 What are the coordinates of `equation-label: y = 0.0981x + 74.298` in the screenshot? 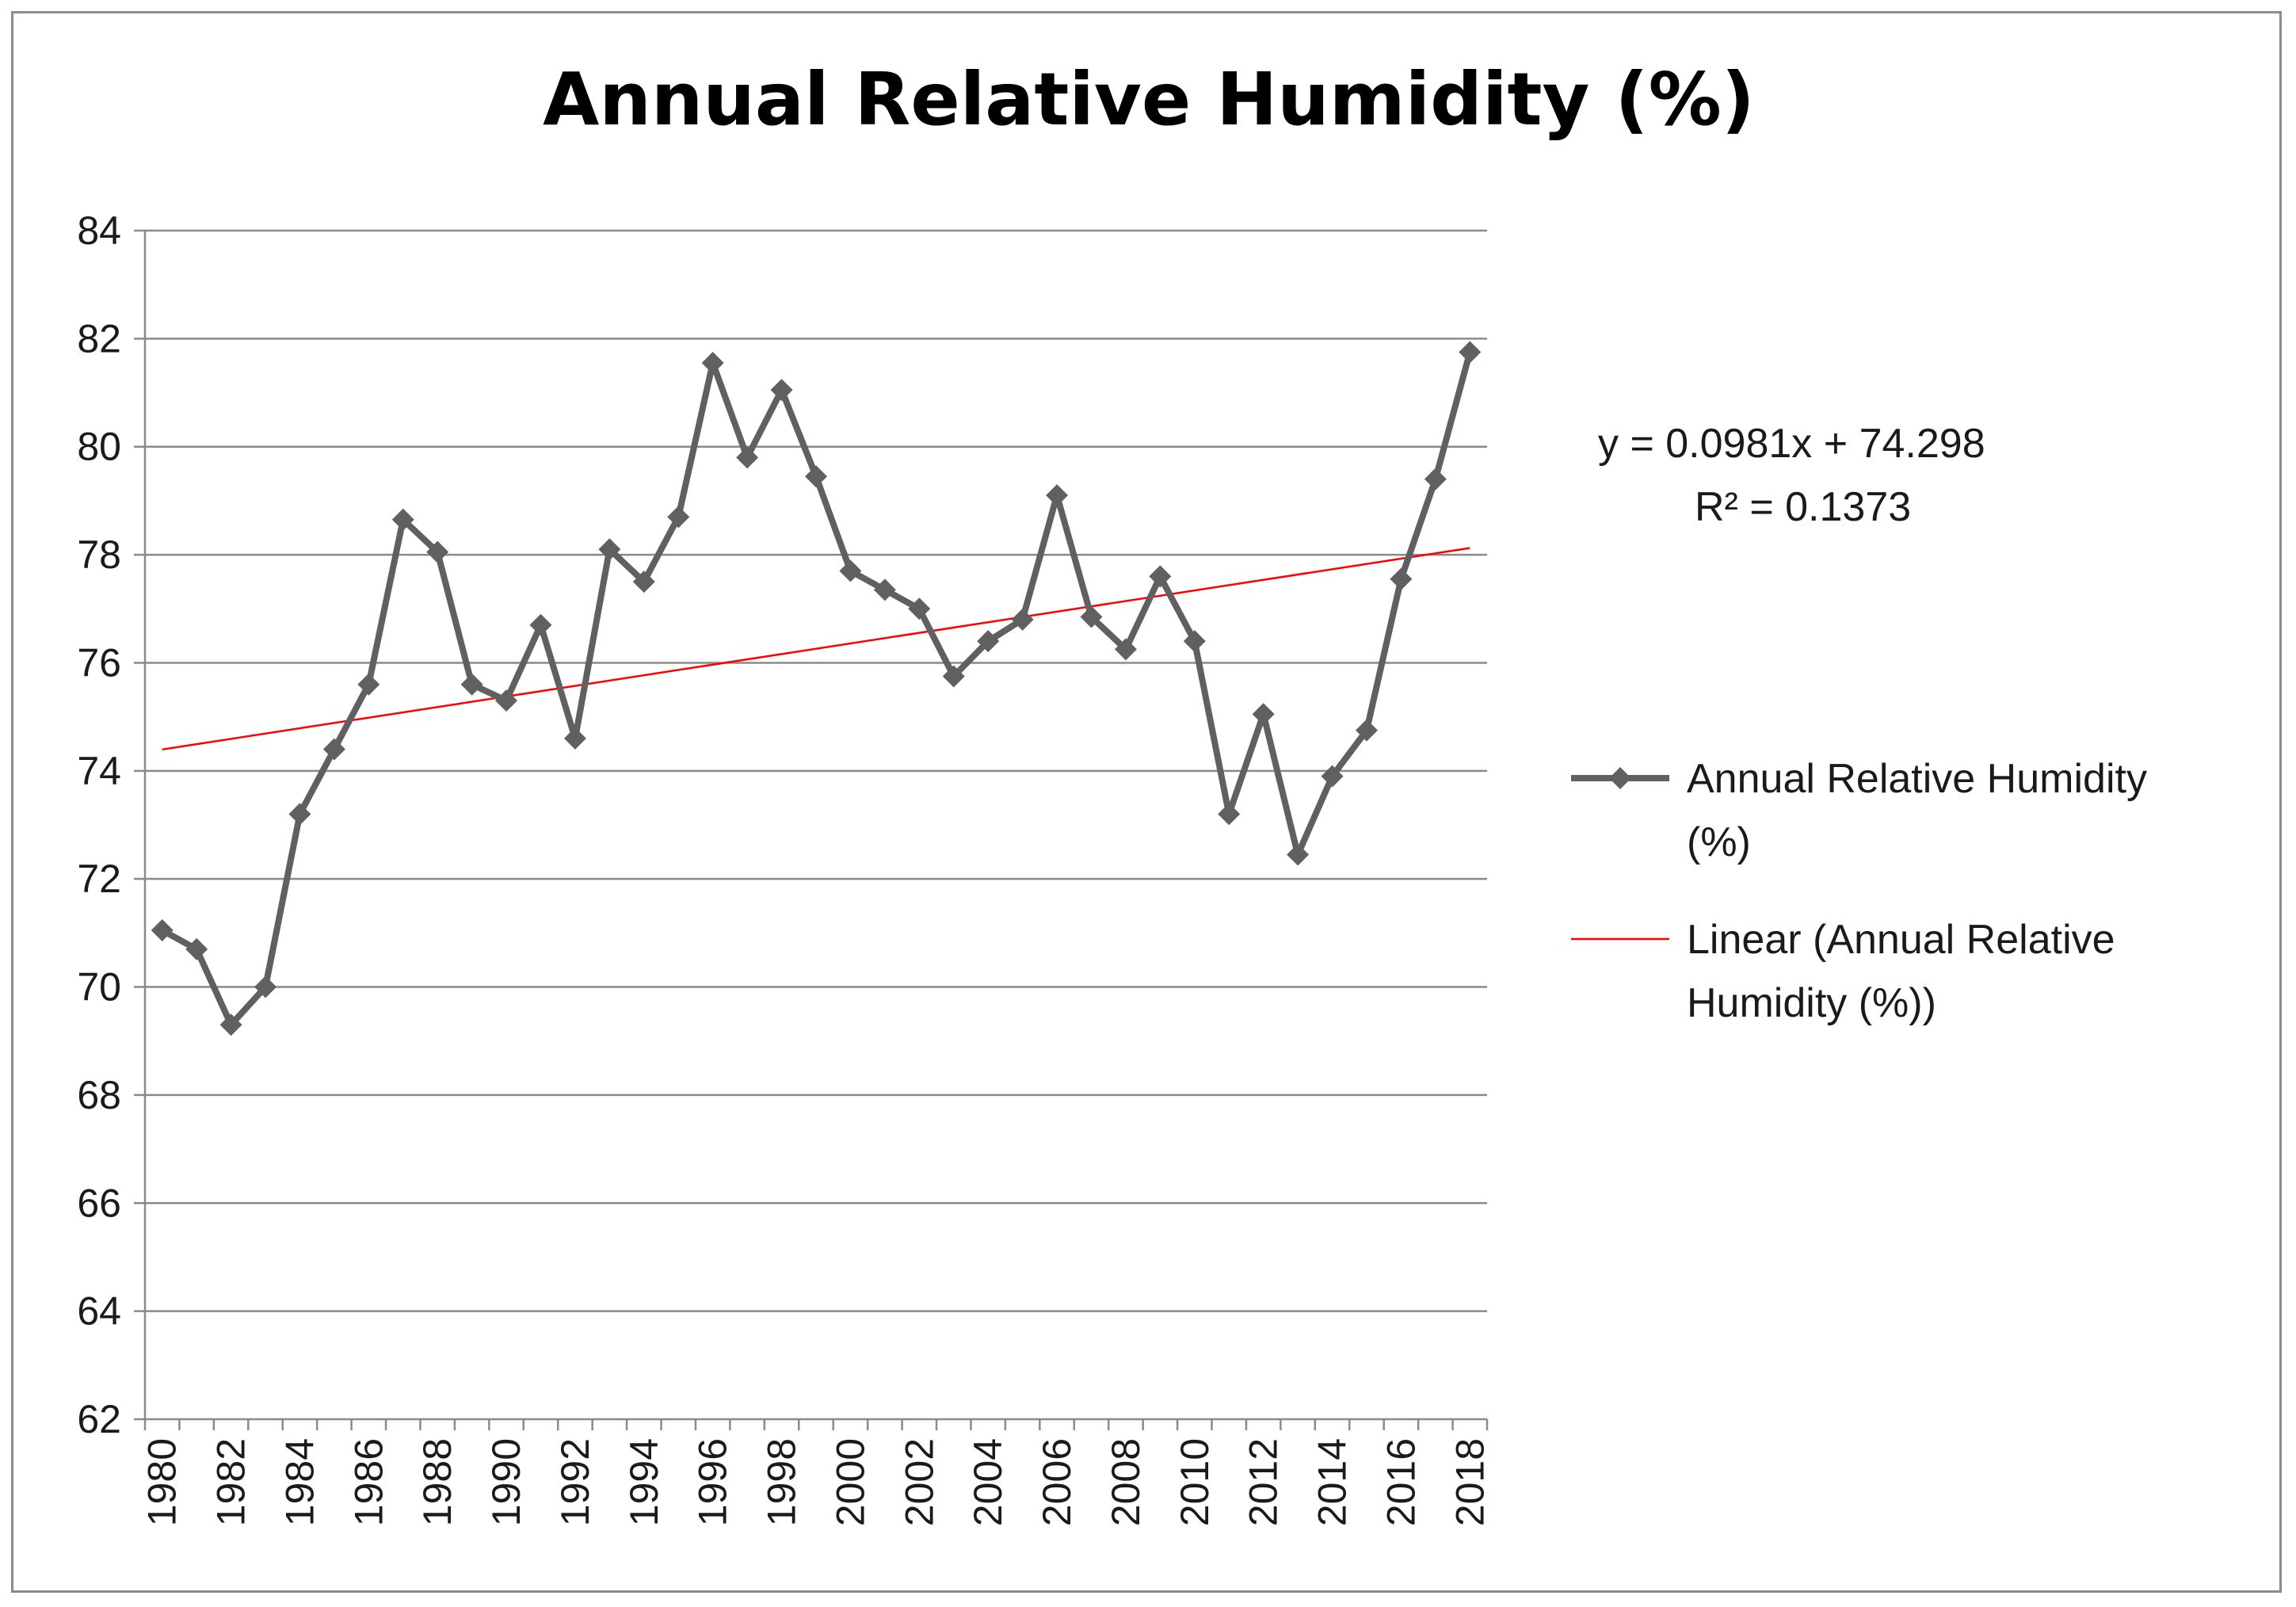 It's located at (1791, 444).